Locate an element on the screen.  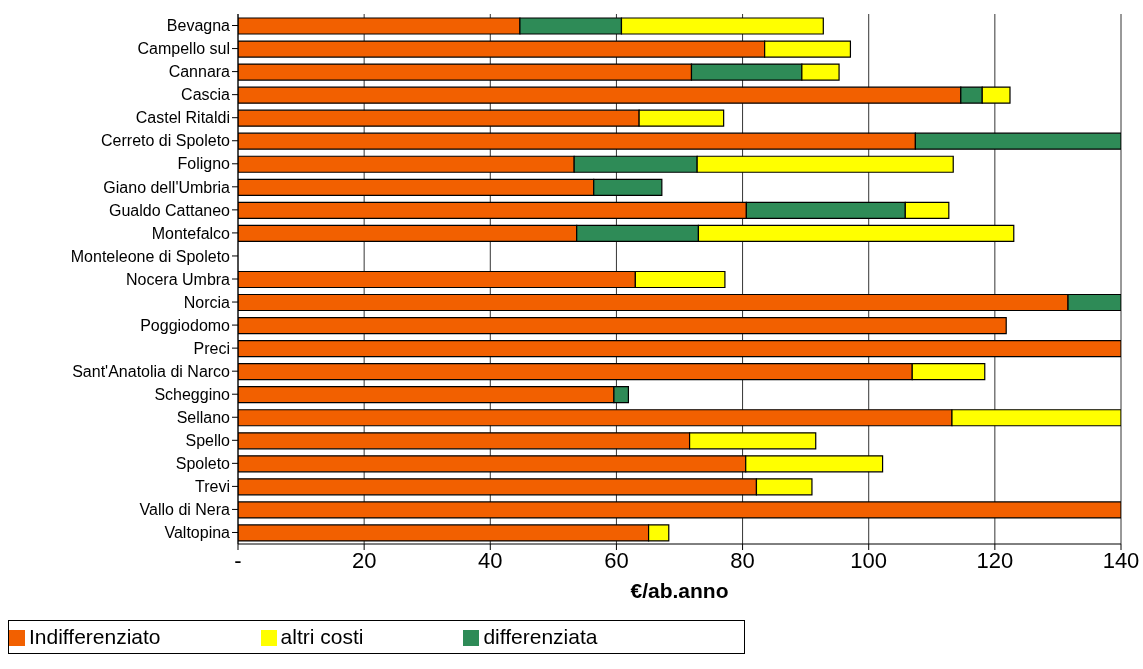
x-tick-label: 100 is located at coordinates (869, 560).